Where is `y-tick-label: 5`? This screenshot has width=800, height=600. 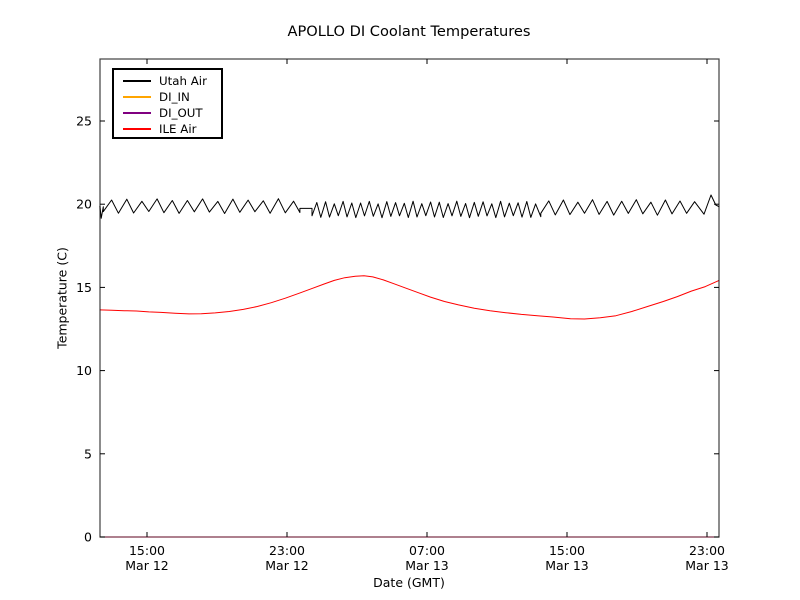 y-tick-label: 5 is located at coordinates (88, 453).